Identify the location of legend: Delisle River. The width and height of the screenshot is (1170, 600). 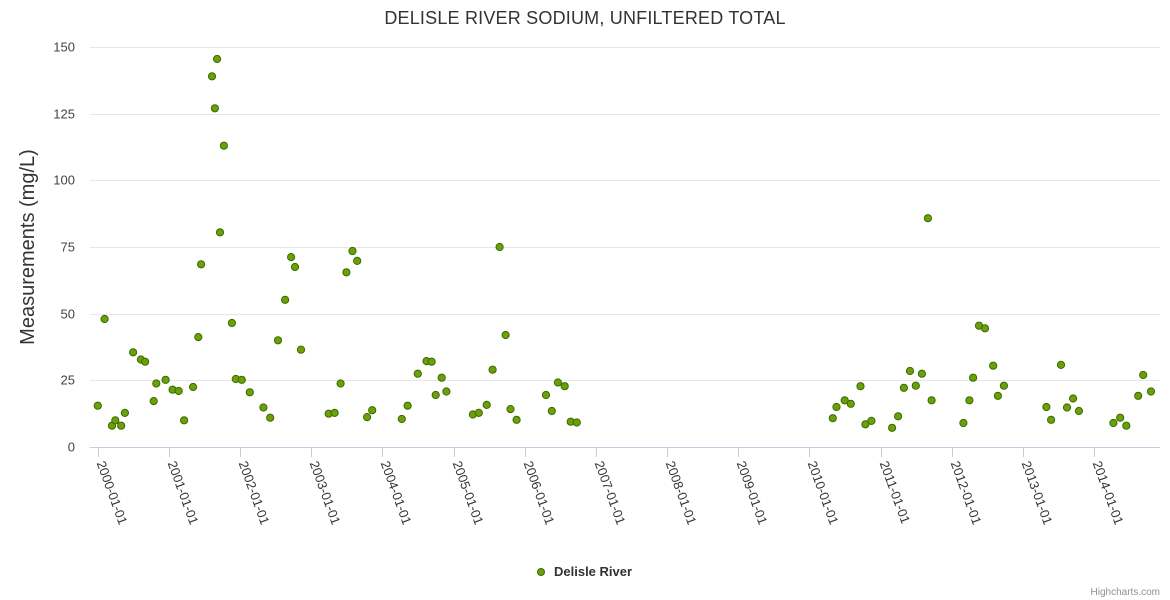
(585, 571).